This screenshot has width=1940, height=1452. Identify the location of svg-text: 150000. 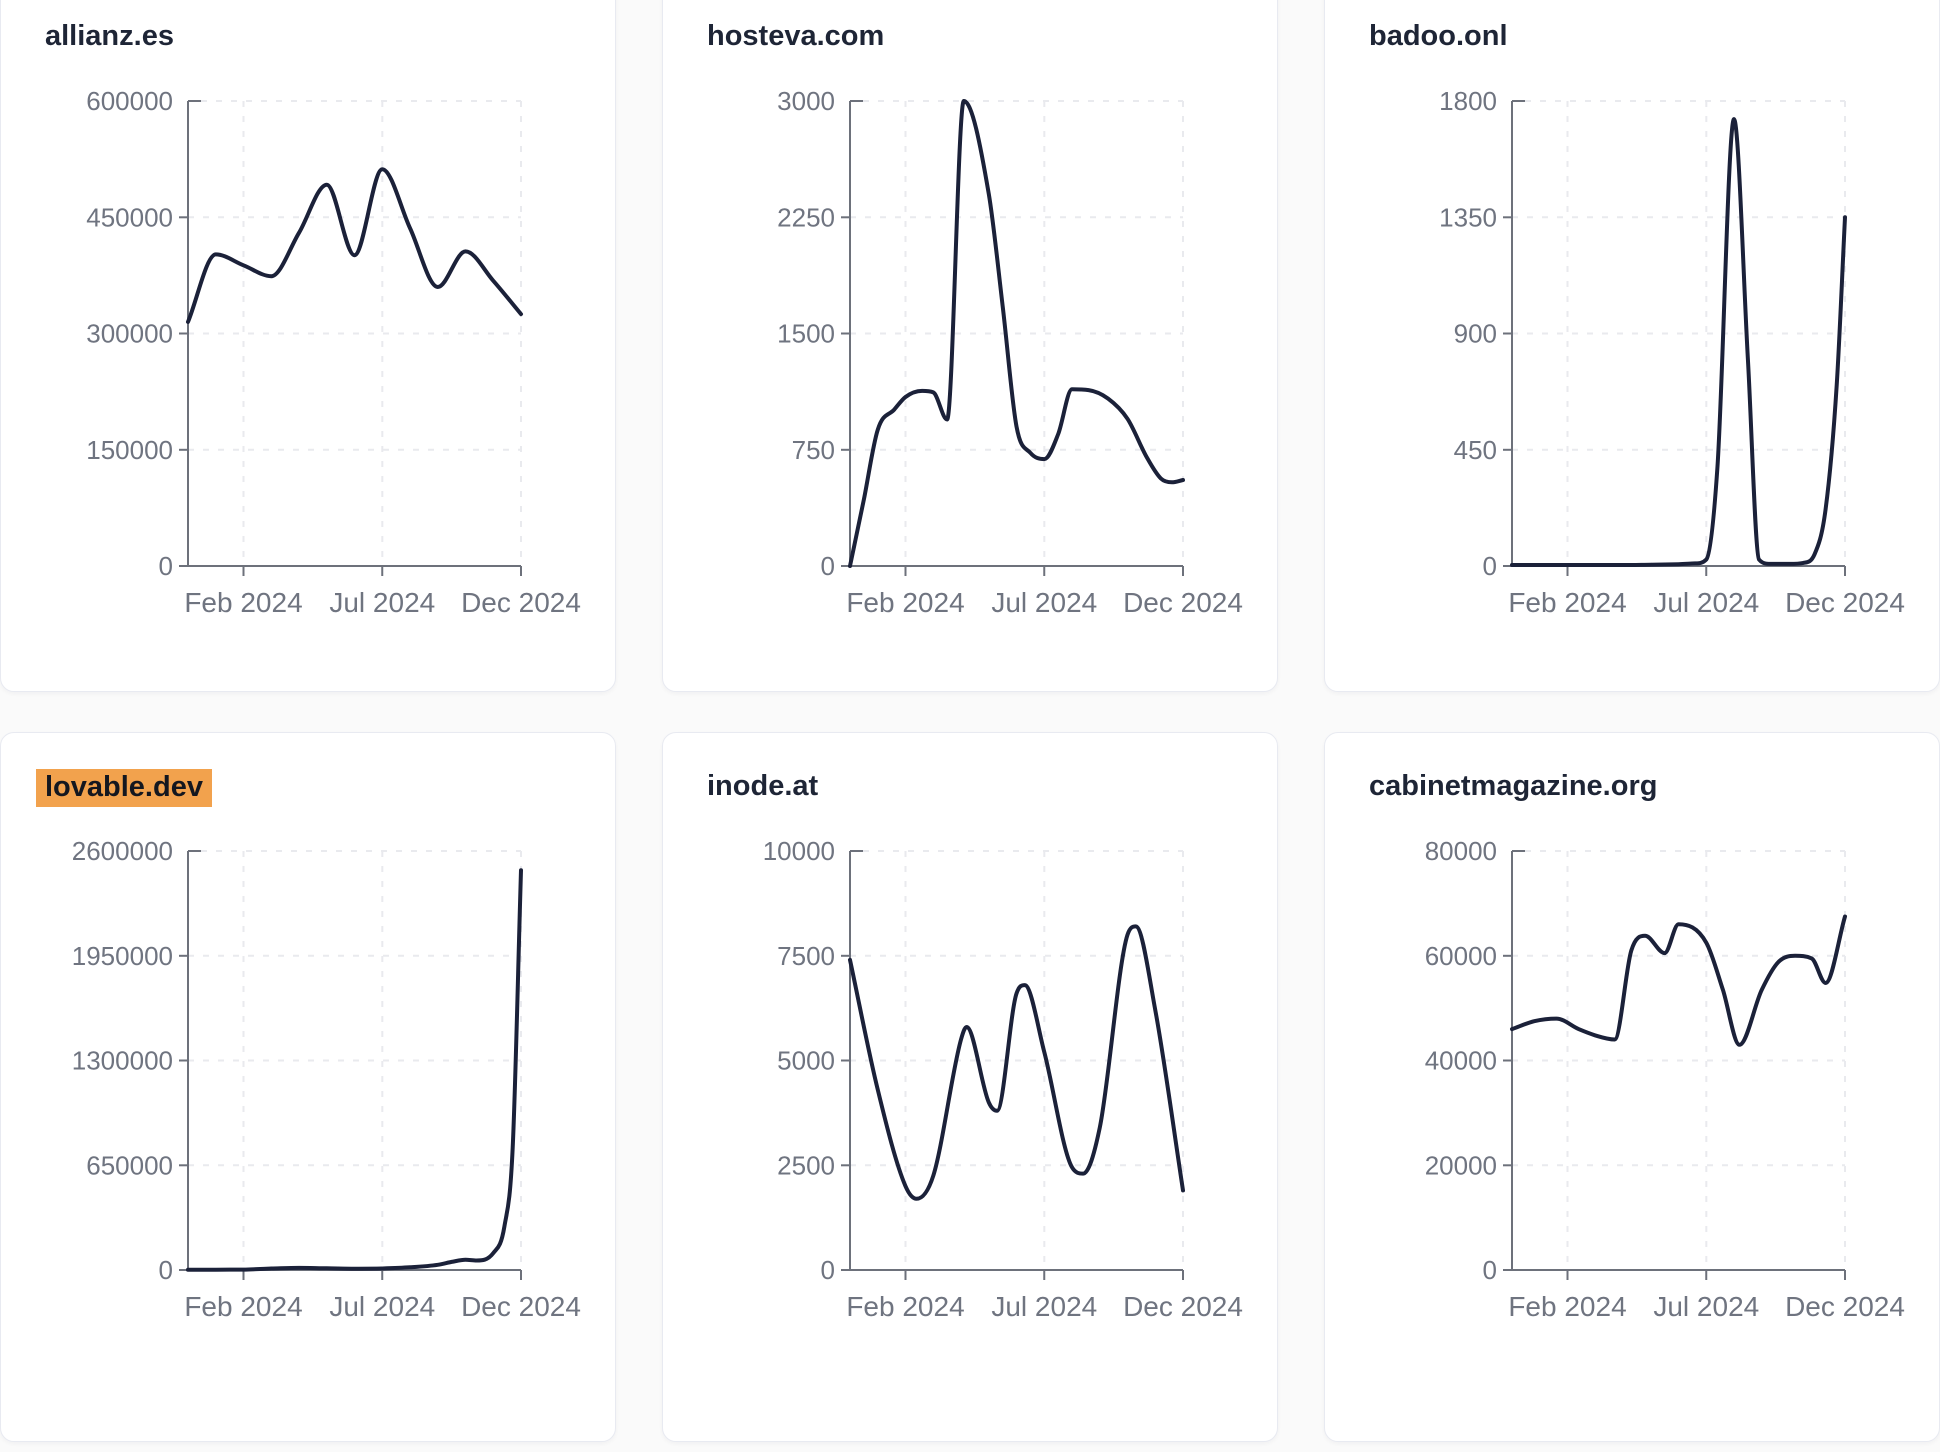
(129, 450).